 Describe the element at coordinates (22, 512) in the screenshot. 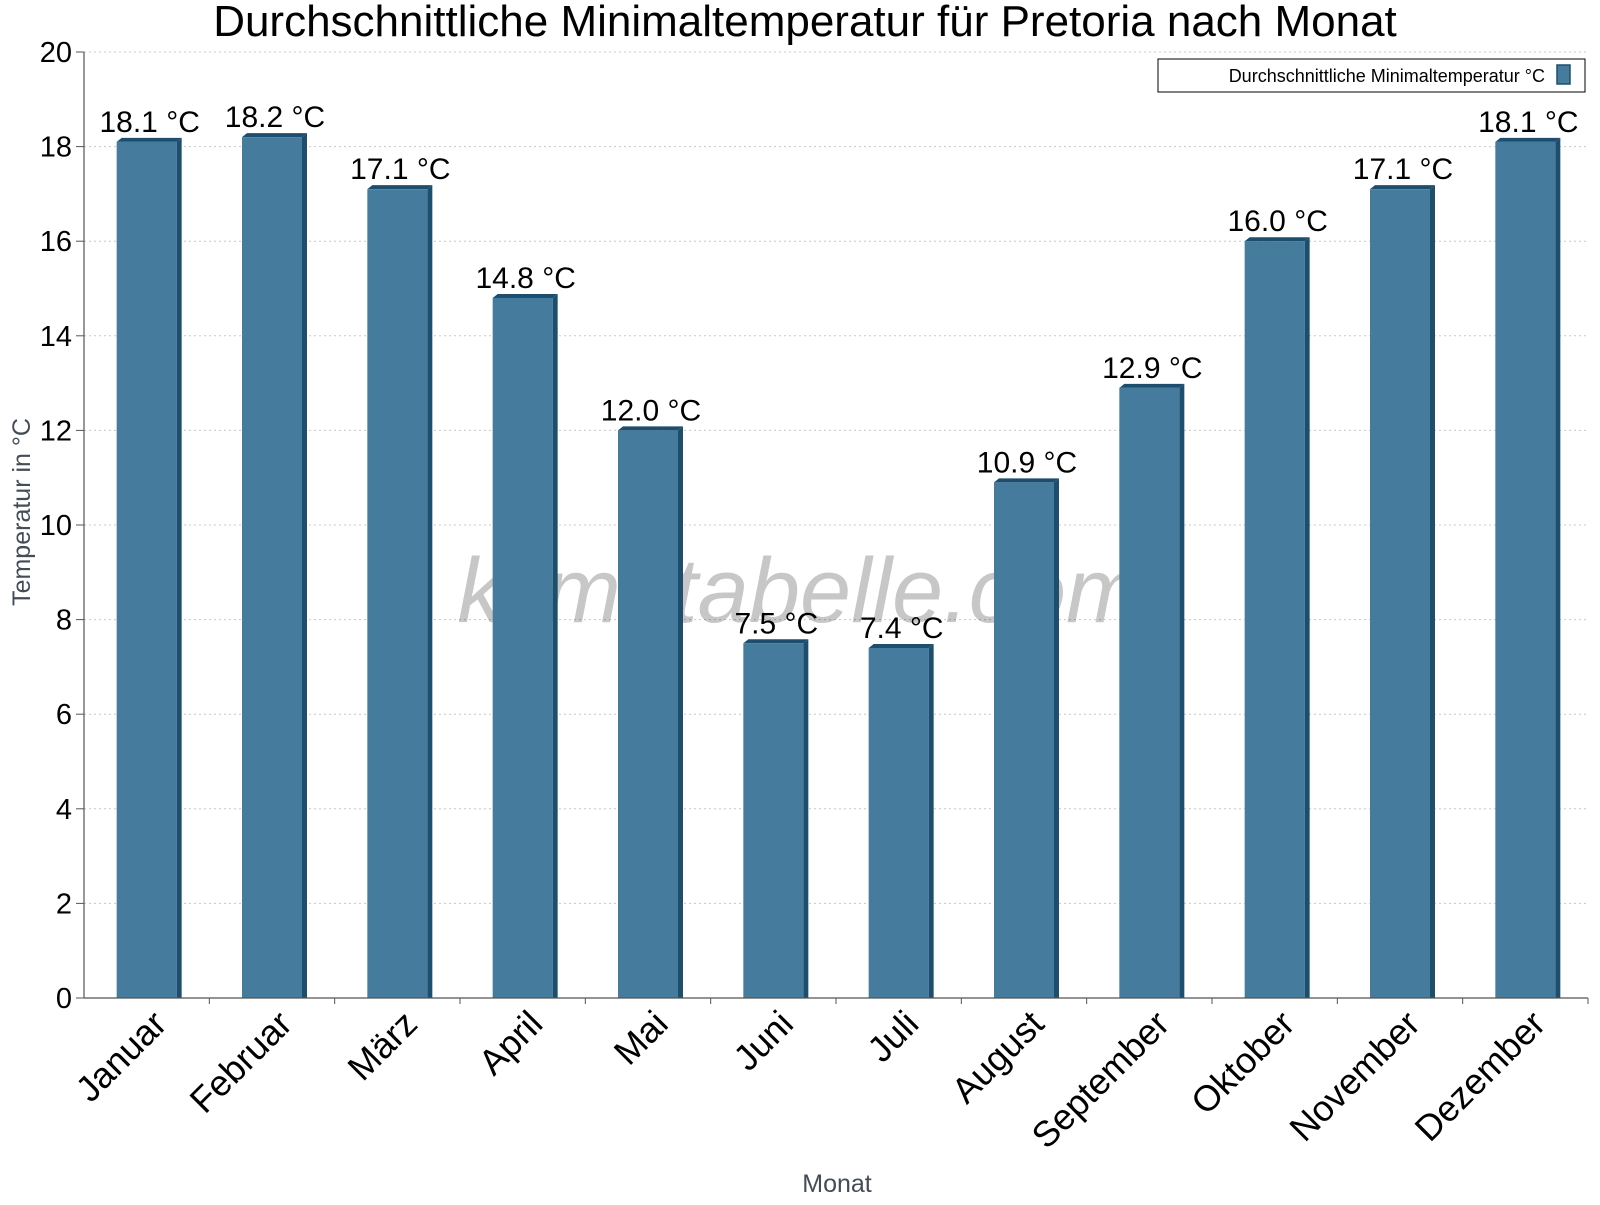

I see `y-axis-label: Temperatur in °C` at that location.